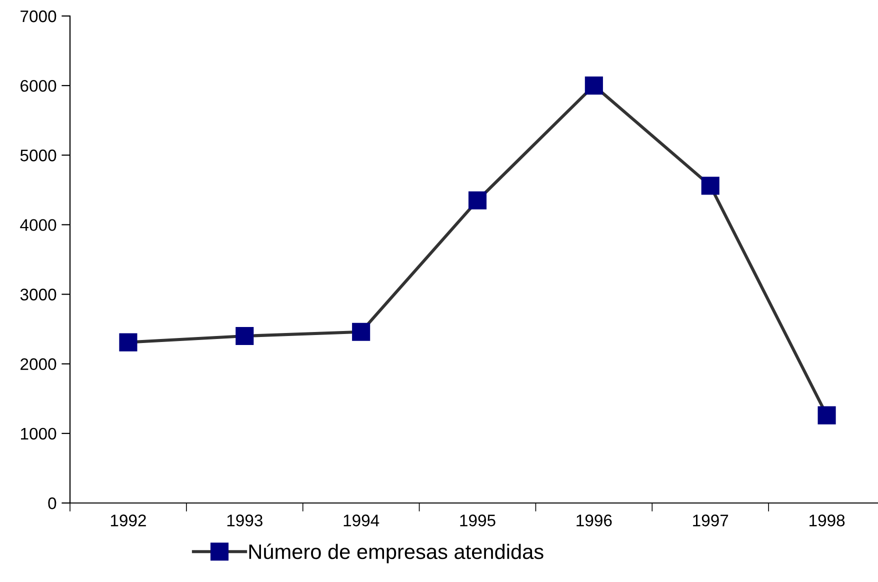 The width and height of the screenshot is (878, 582). I want to click on x-tick-label: 1995, so click(478, 520).